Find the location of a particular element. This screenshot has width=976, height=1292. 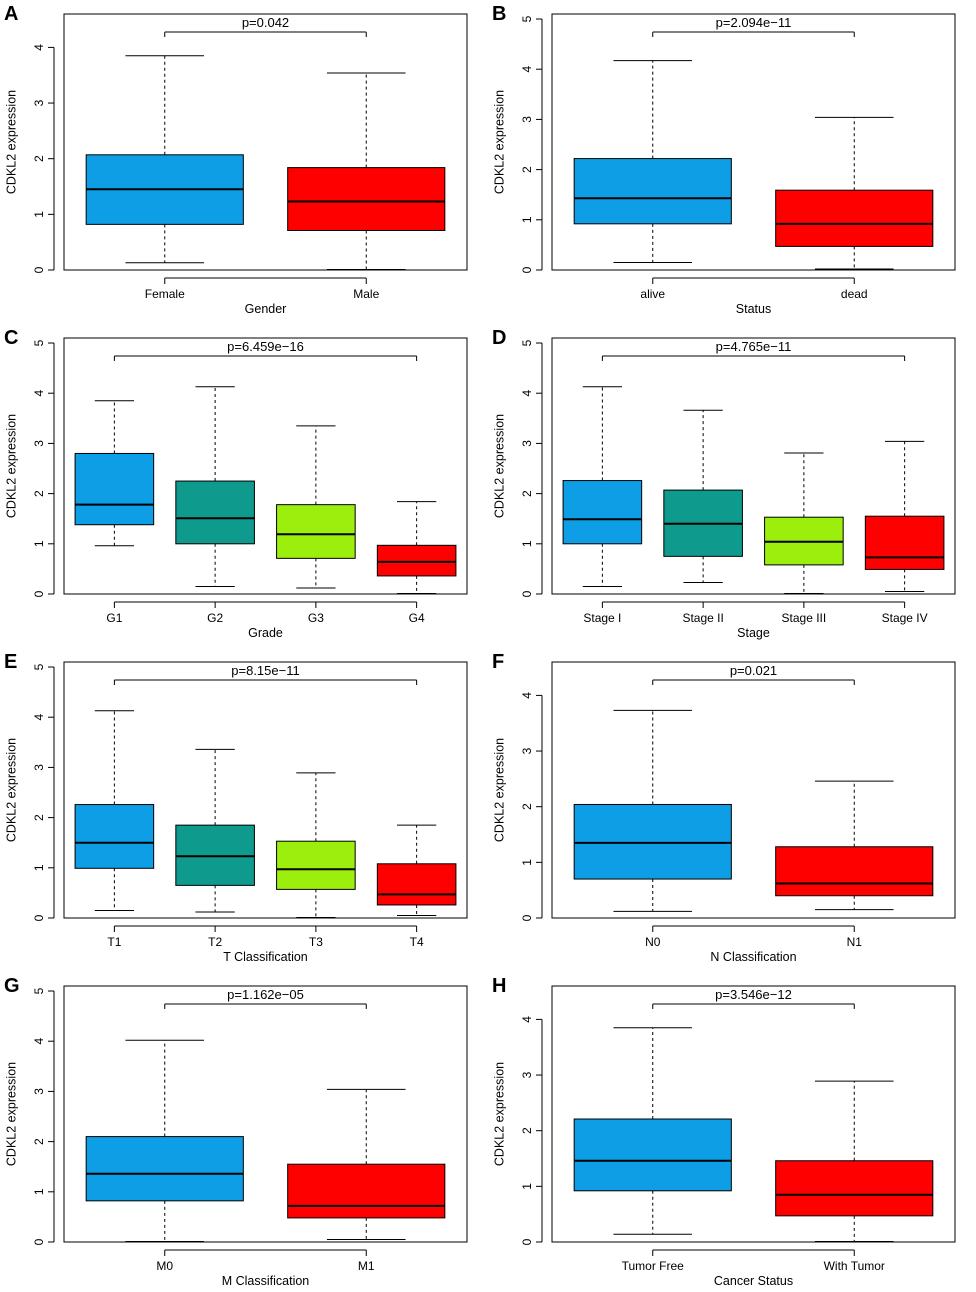

p-value-label: p=0.021 is located at coordinates (753, 670).